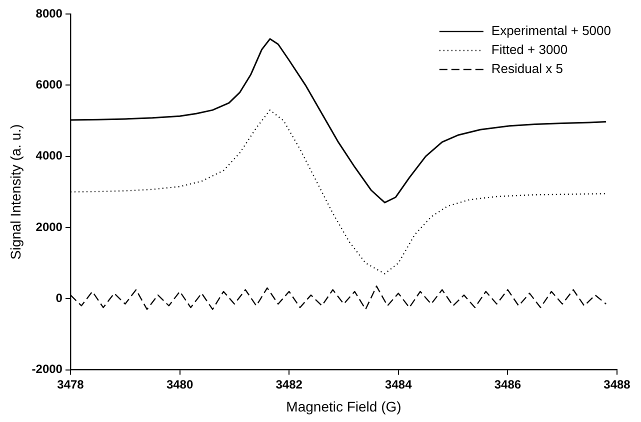 The height and width of the screenshot is (422, 641). I want to click on x-tick-label: 3486, so click(508, 384).